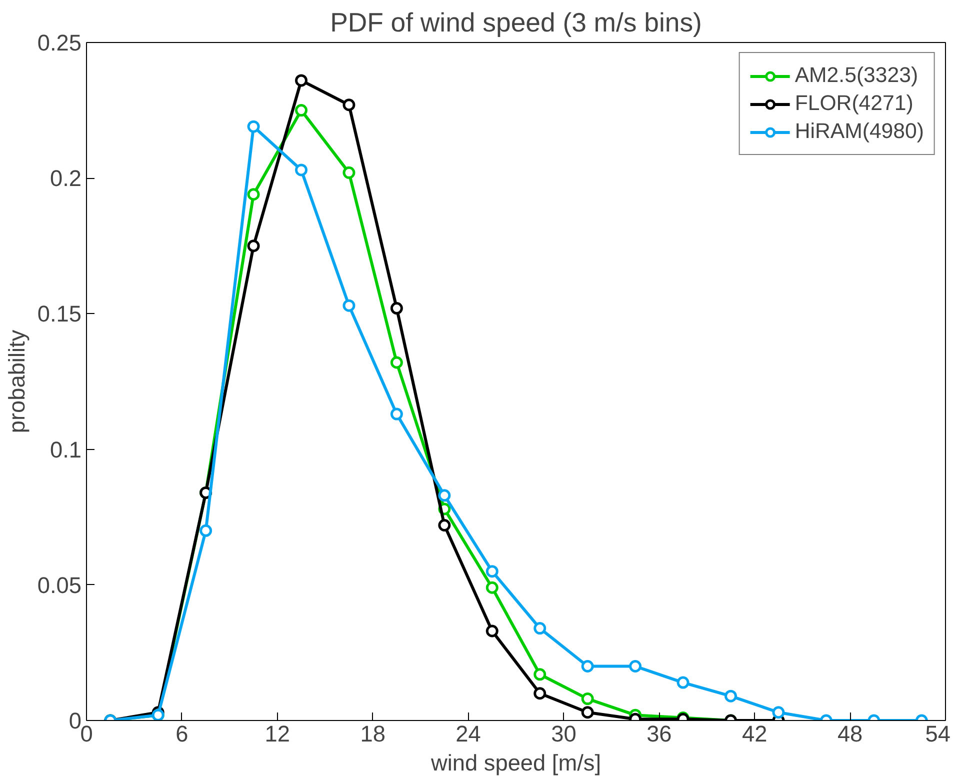 The height and width of the screenshot is (783, 955). I want to click on x-tick-label: 12, so click(277, 733).